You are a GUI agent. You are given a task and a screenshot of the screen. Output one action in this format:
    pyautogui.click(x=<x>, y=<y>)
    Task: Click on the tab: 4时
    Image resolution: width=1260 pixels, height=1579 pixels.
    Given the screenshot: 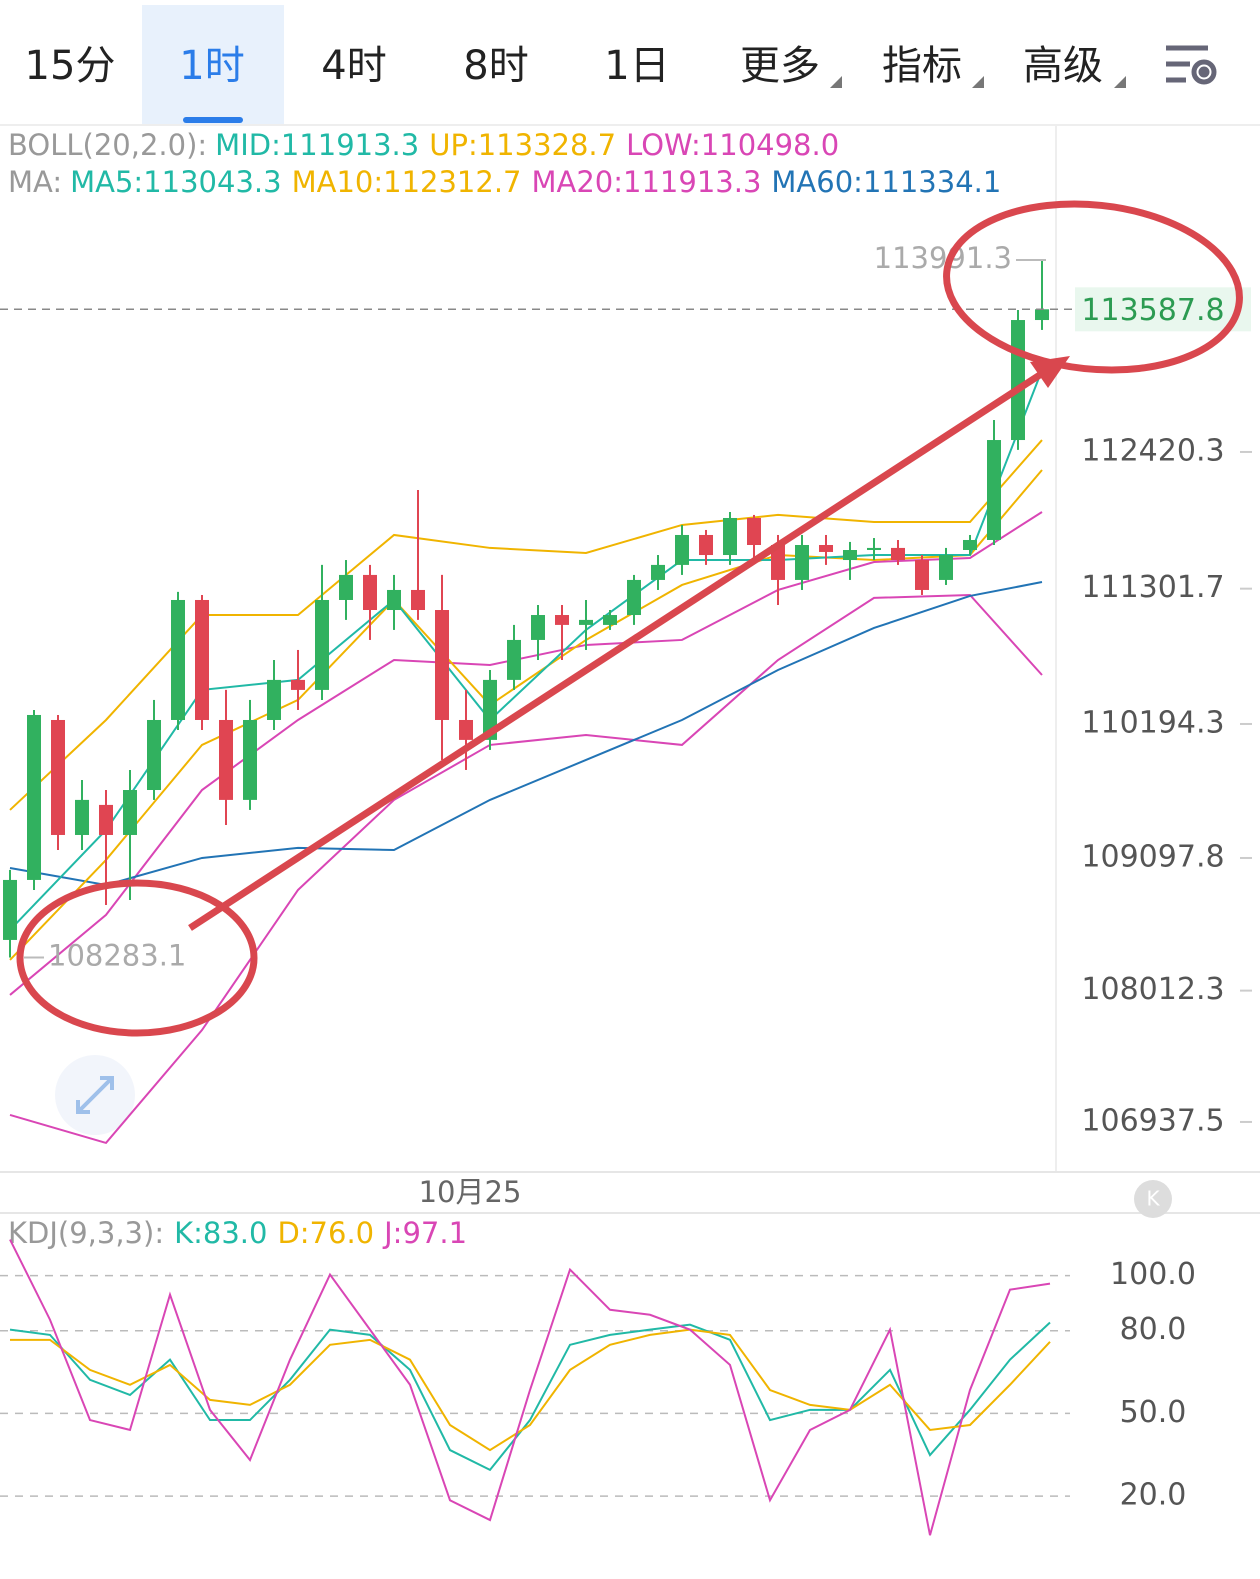 What is the action you would take?
    pyautogui.click(x=353, y=66)
    